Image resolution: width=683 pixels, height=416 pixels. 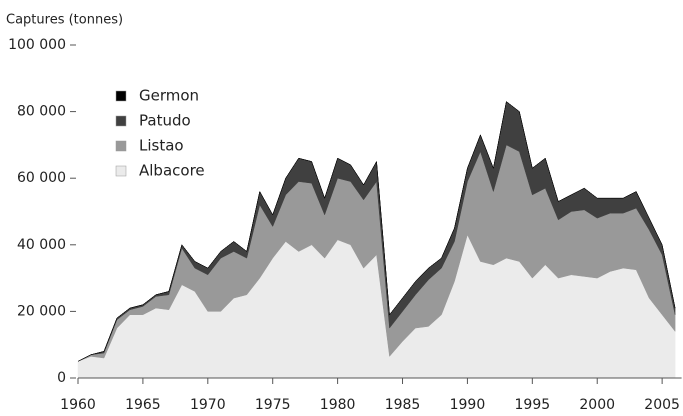 I want to click on x-tick-label: 1990, so click(x=468, y=405).